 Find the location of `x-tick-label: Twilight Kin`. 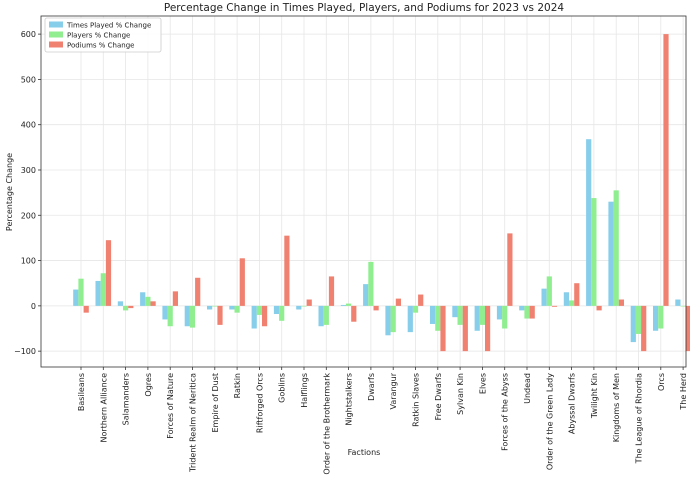

x-tick-label: Twilight Kin is located at coordinates (594, 396).